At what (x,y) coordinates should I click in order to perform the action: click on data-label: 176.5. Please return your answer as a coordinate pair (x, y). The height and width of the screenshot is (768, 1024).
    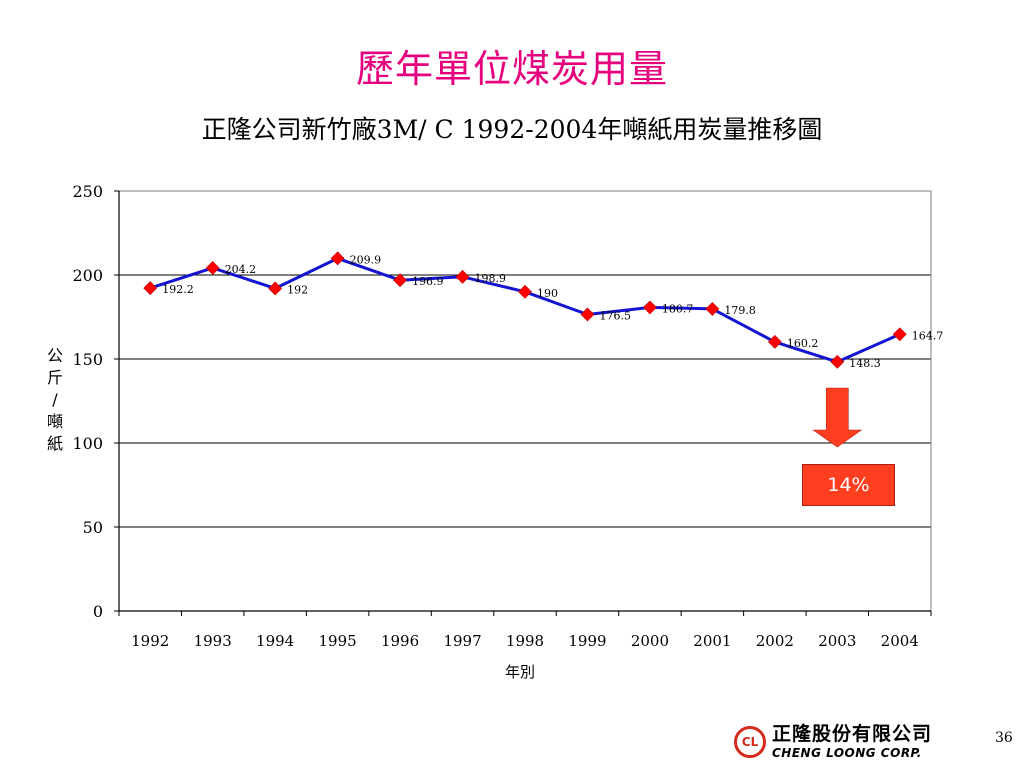
    Looking at the image, I should click on (615, 315).